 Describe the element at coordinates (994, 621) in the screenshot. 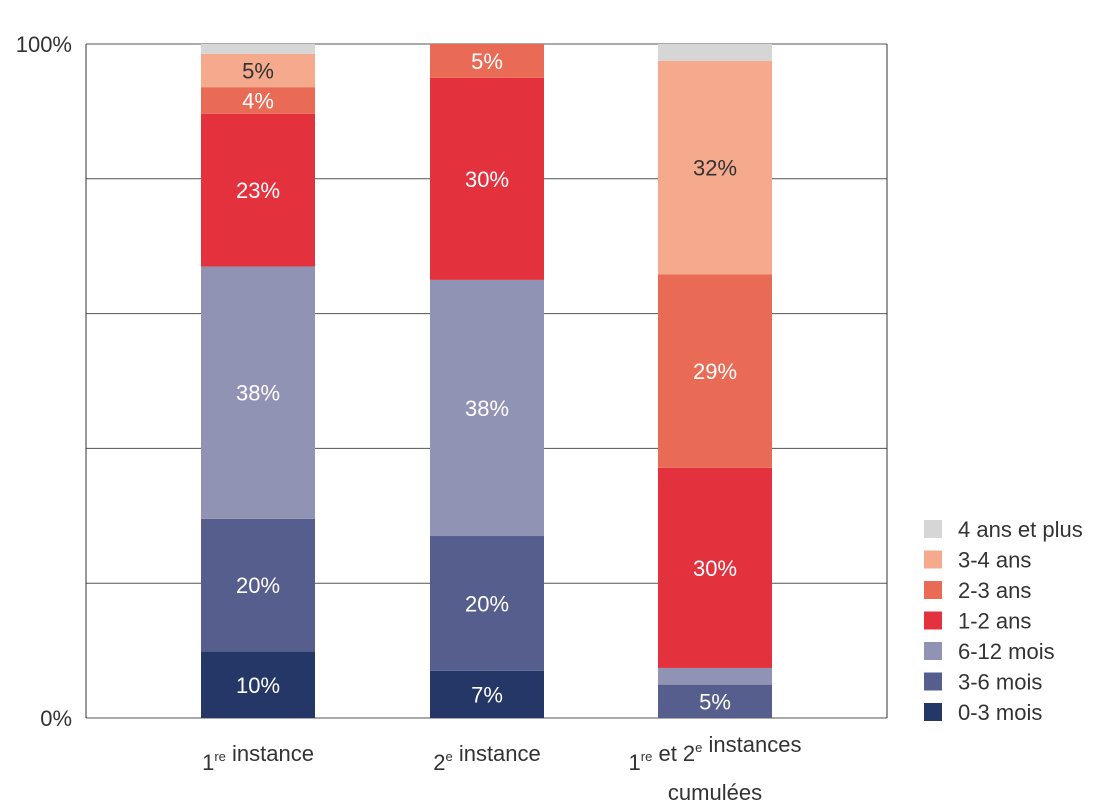

I see `legend-label: 1-2 ans` at that location.